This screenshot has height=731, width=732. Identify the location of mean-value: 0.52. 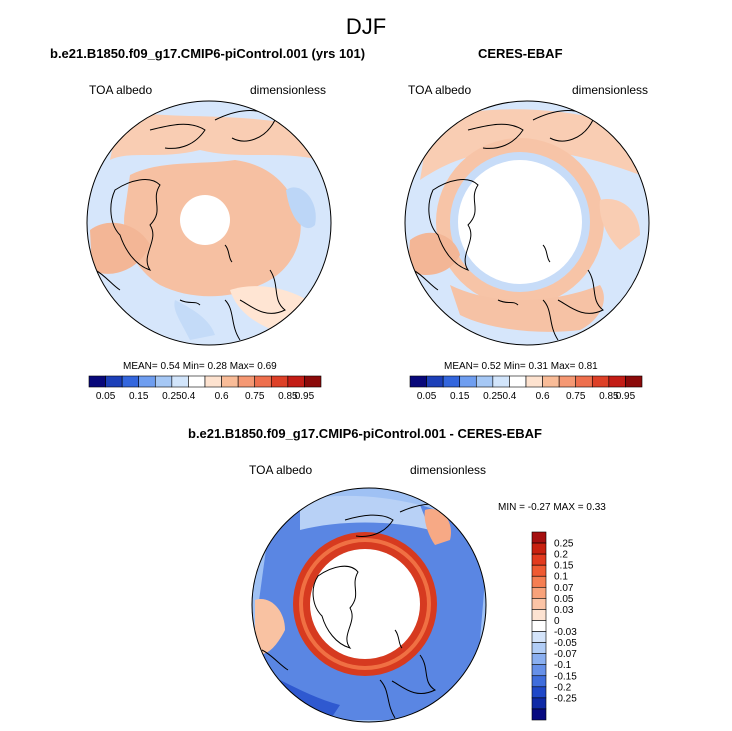
(491, 366).